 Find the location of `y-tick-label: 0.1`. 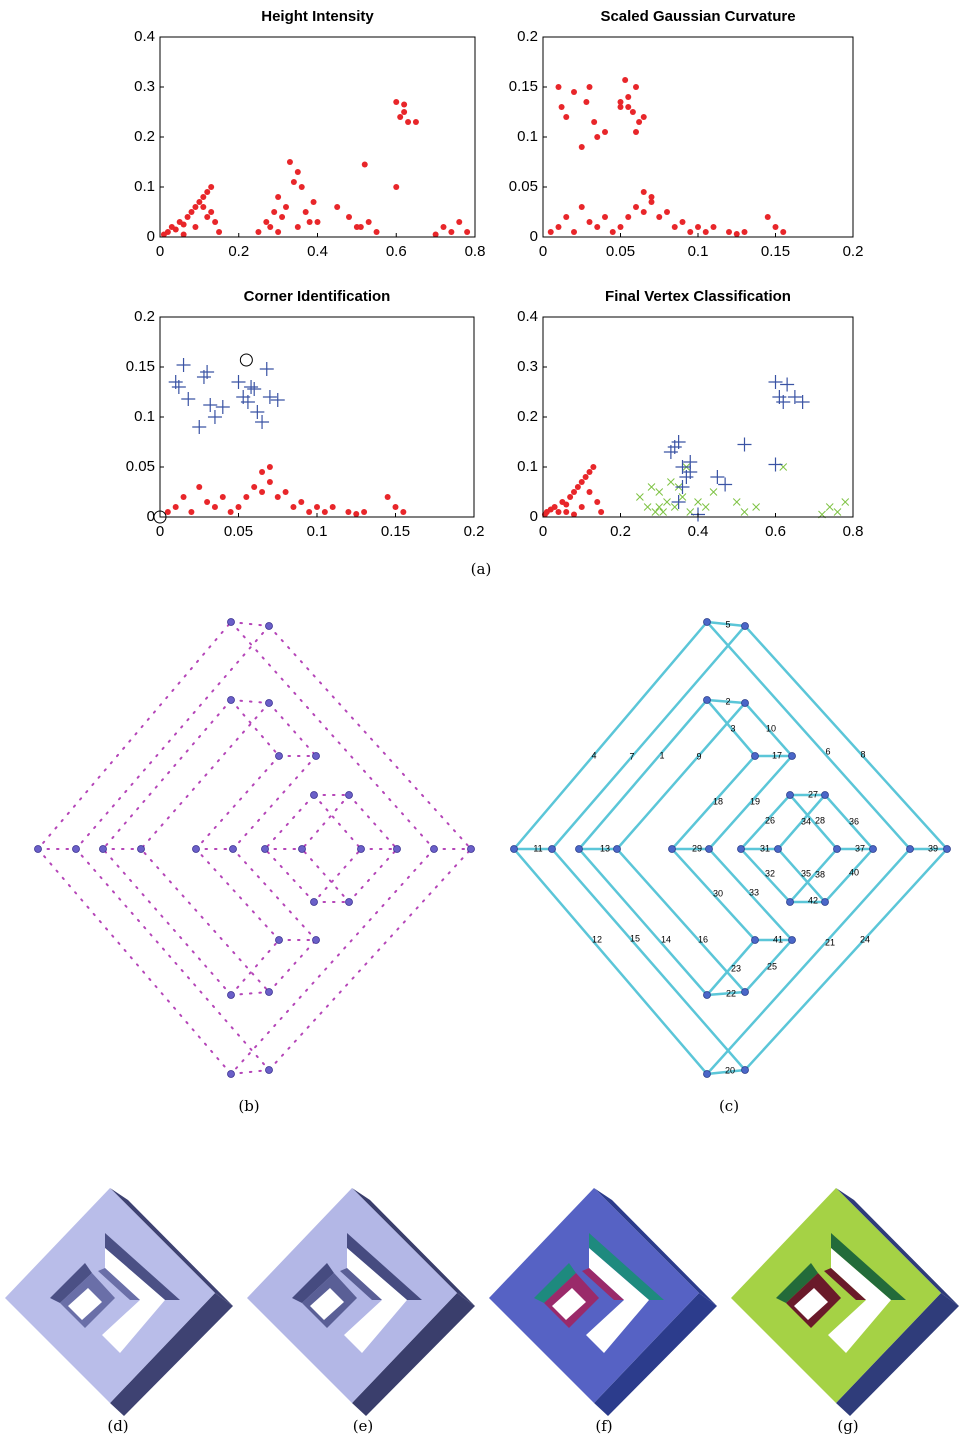

y-tick-label: 0.1 is located at coordinates (527, 136).